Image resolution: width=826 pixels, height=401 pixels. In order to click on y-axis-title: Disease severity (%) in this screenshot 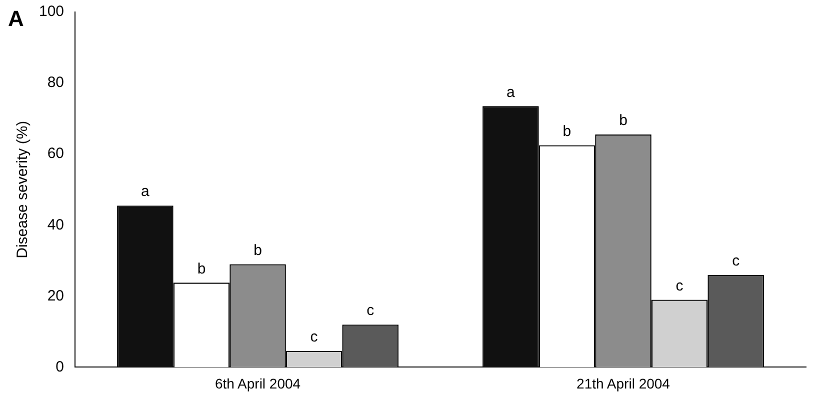, I will do `click(23, 189)`.